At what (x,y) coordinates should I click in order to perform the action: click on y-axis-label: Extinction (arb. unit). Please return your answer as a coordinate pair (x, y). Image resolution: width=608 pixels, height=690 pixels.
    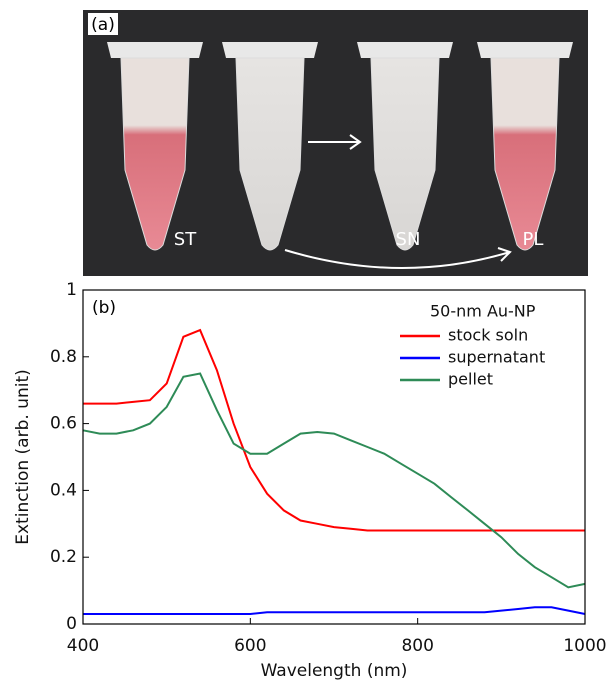
    Looking at the image, I should click on (23, 457).